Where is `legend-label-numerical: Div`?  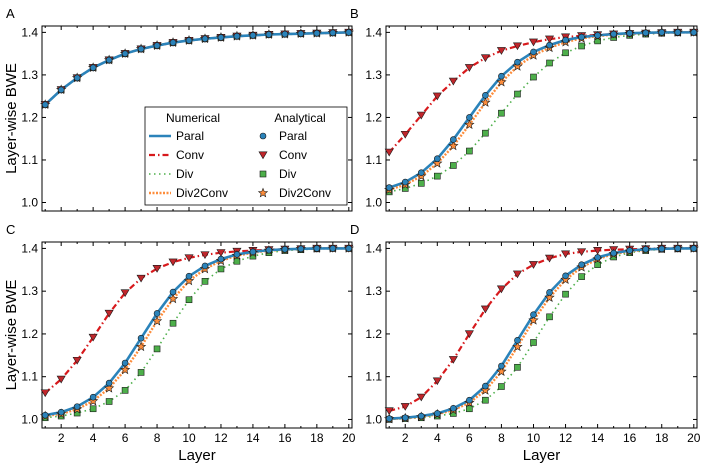
legend-label-numerical: Div is located at coordinates (184, 174).